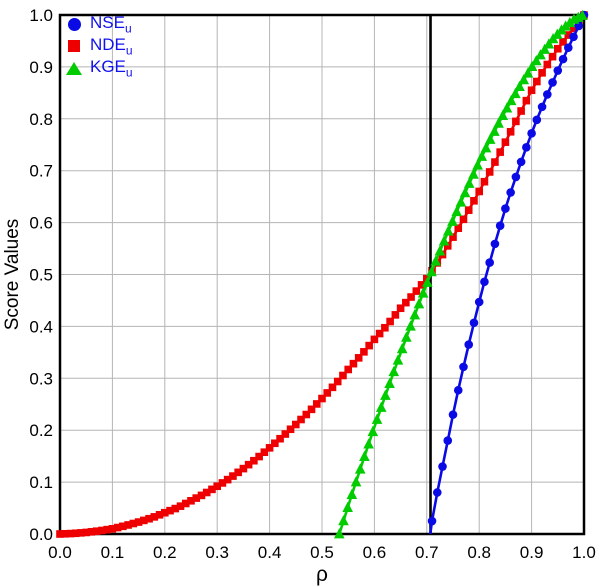 This screenshot has height=587, width=600. What do you see at coordinates (270, 552) in the screenshot?
I see `x-tick-label: 0.4` at bounding box center [270, 552].